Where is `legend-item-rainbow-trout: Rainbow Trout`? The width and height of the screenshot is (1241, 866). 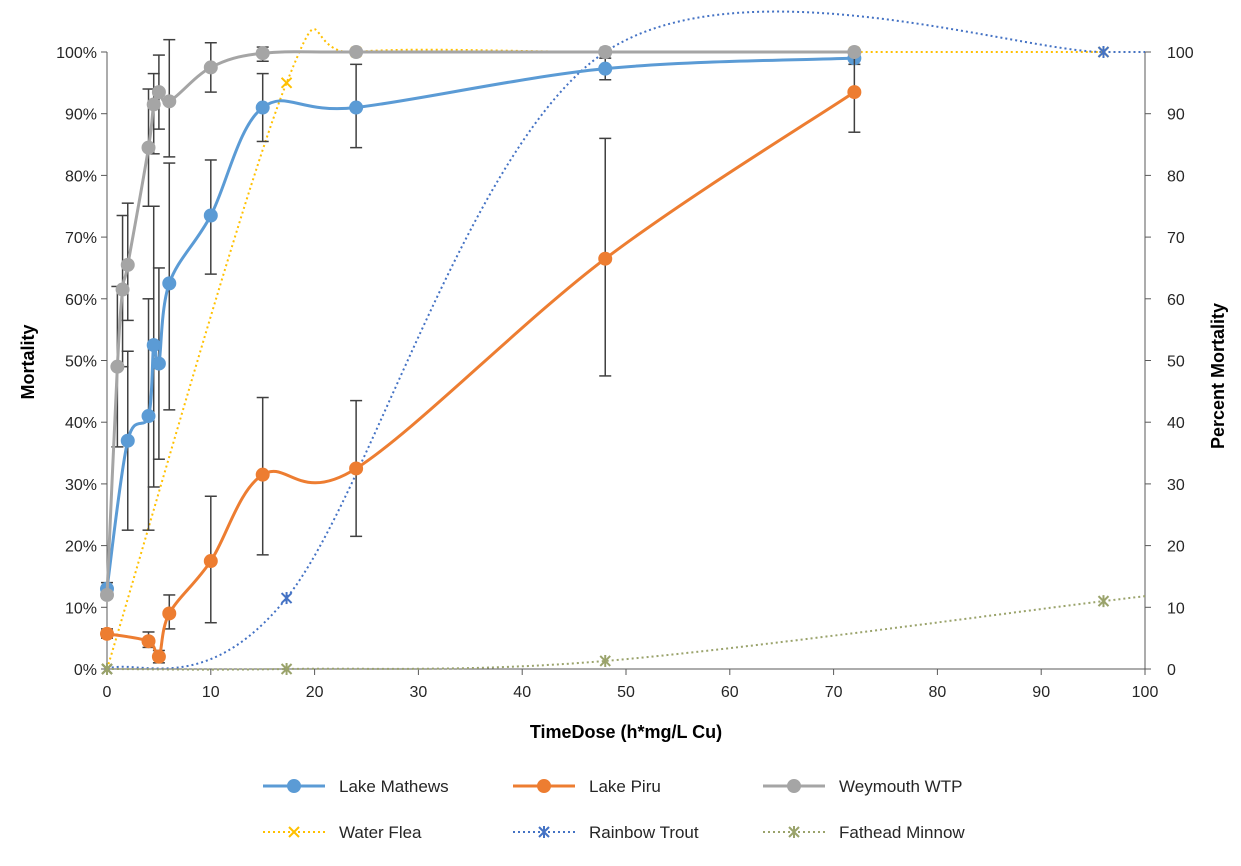 legend-item-rainbow-trout: Rainbow Trout is located at coordinates (606, 832).